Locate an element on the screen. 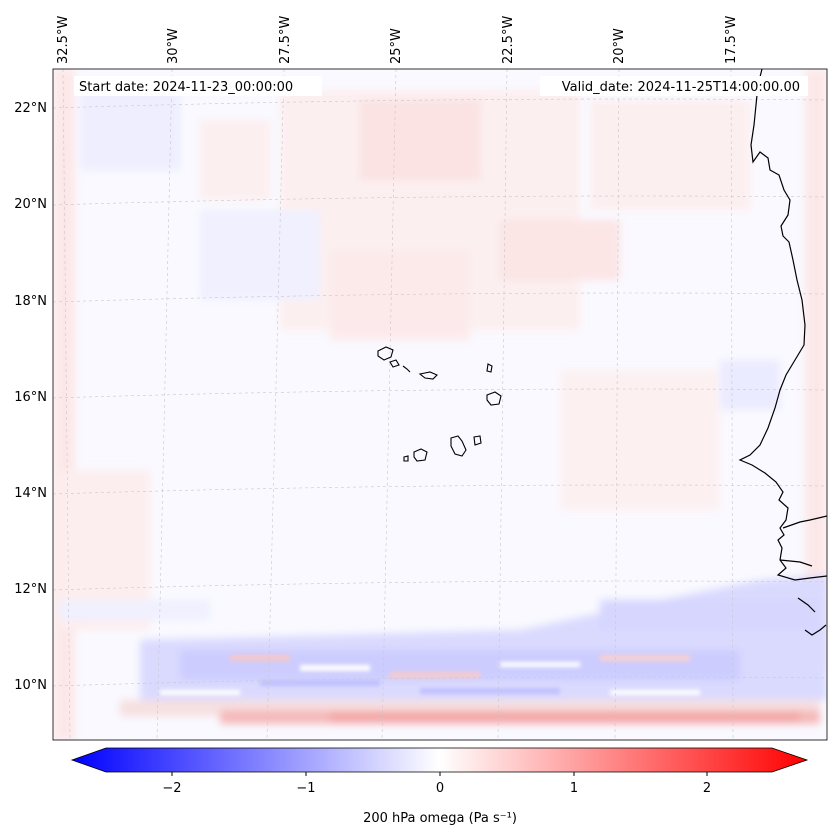 This screenshot has height=839, width=837. valid-date-box is located at coordinates (674, 86).